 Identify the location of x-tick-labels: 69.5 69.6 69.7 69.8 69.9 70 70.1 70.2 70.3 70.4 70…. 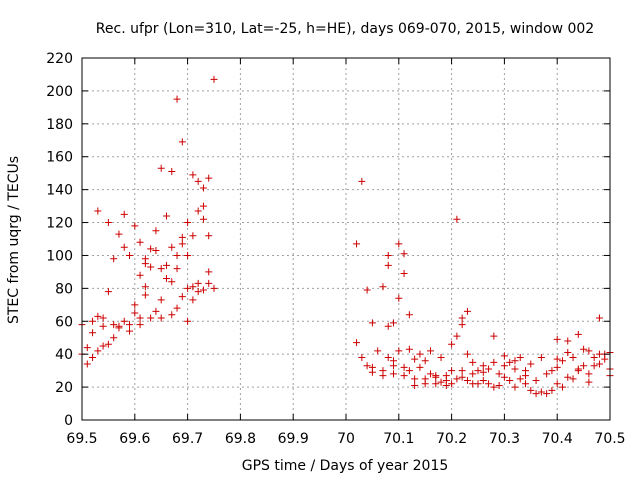
(345, 439).